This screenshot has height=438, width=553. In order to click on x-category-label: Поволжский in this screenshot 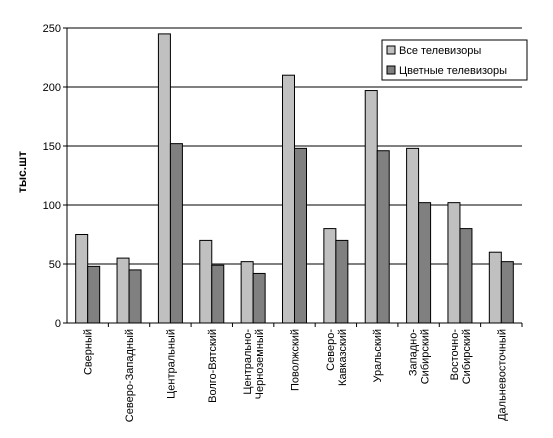, I will do `click(296, 360)`.